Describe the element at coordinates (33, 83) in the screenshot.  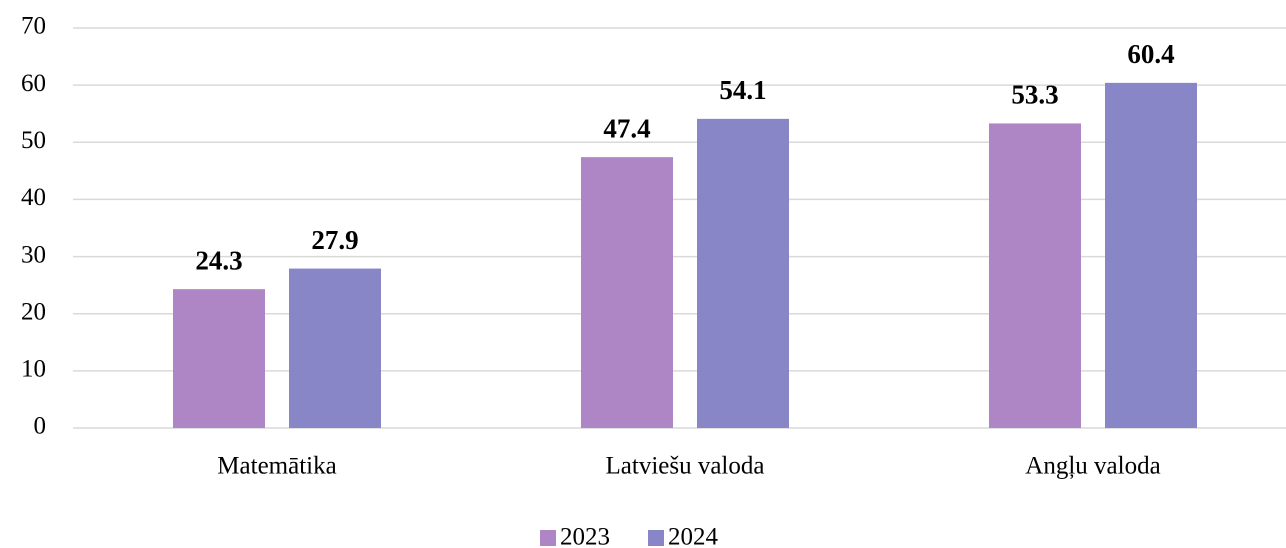
I see `y-tick-label: 60` at that location.